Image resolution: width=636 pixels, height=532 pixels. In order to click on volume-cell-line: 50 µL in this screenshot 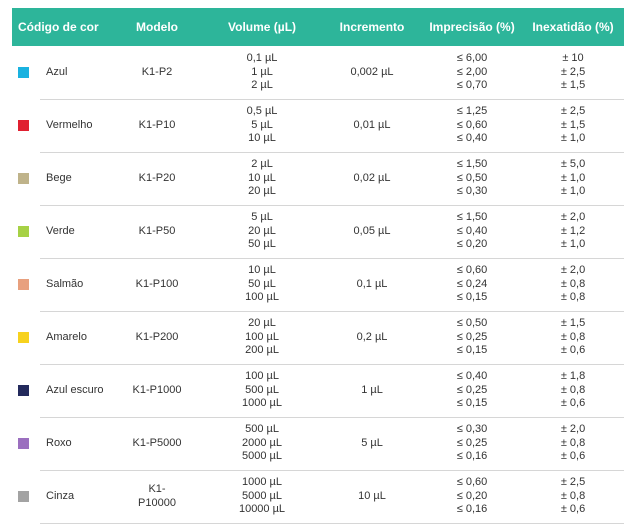, I will do `click(262, 283)`.